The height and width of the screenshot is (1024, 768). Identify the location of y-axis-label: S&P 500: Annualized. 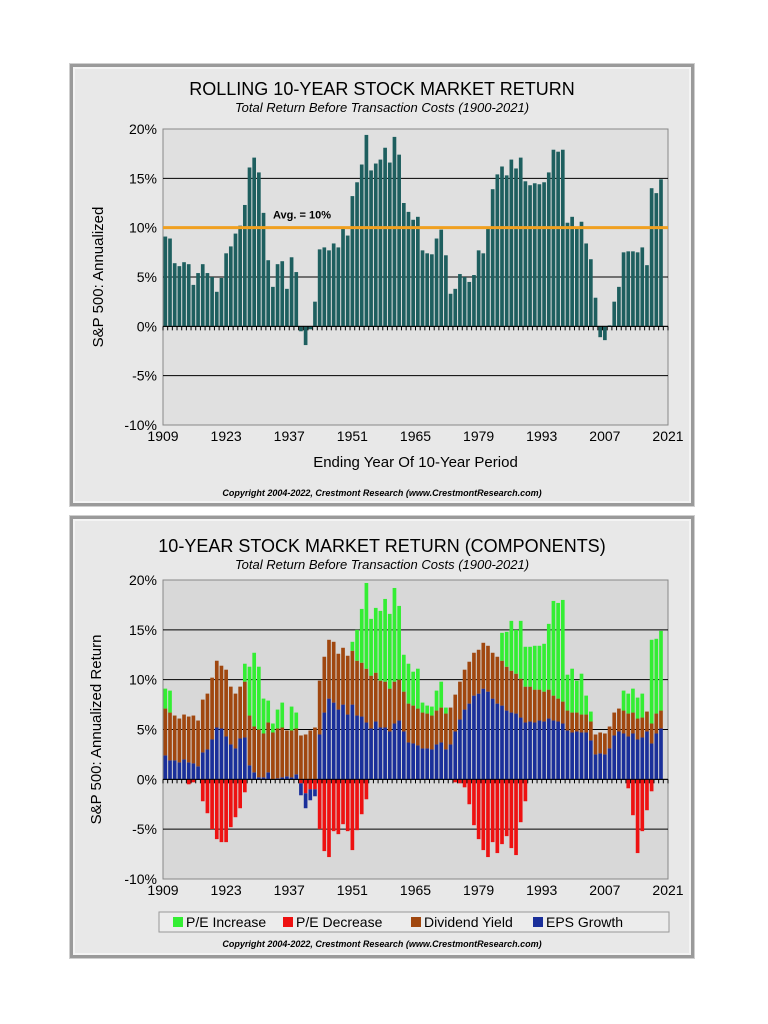
(98, 277).